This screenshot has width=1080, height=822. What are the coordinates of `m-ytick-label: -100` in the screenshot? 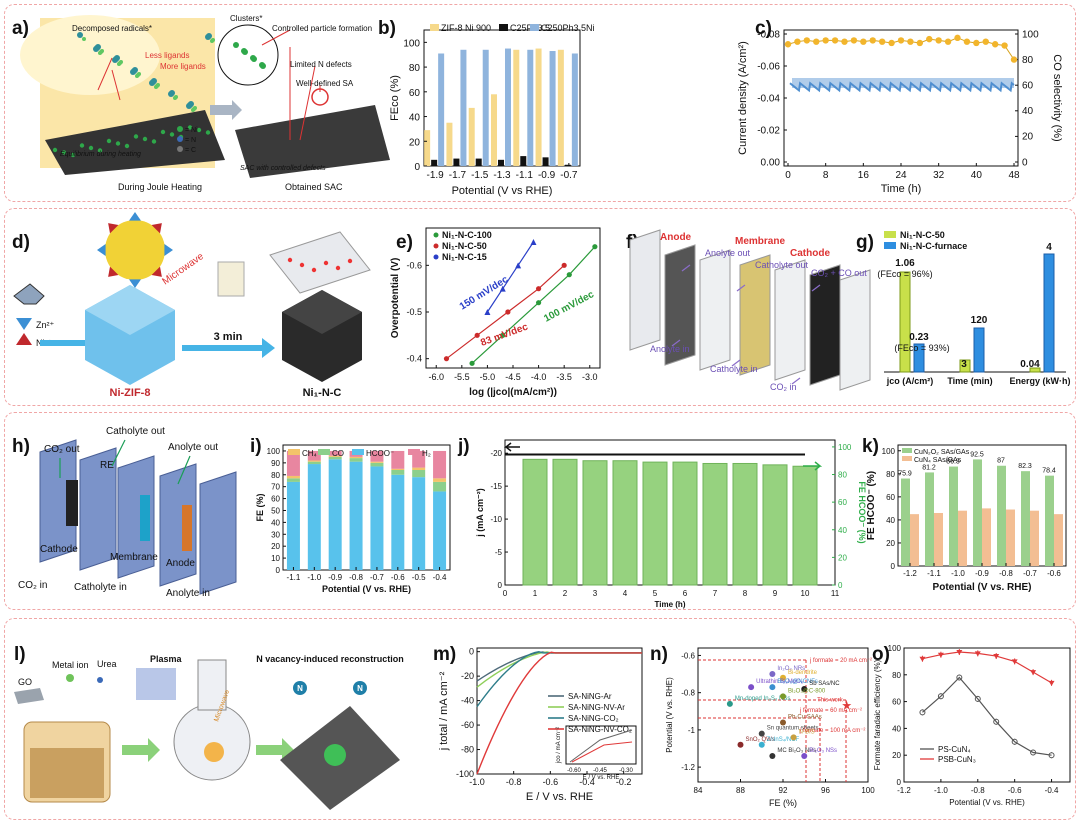 It's located at (465, 774).